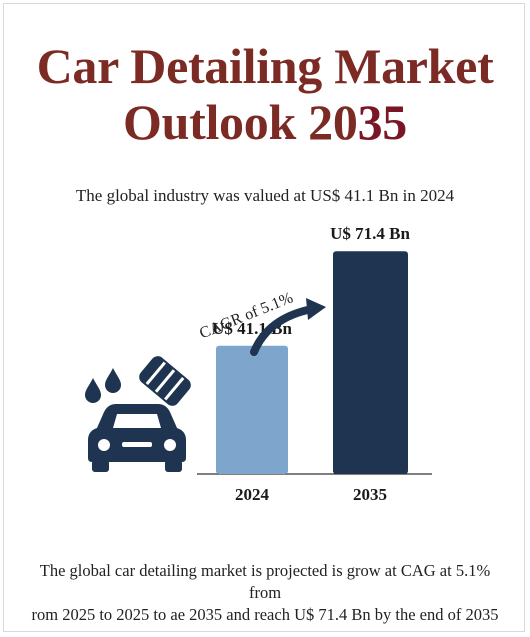 The width and height of the screenshot is (530, 637). Describe the element at coordinates (103, 385) in the screenshot. I see `water-drops-icon` at that location.